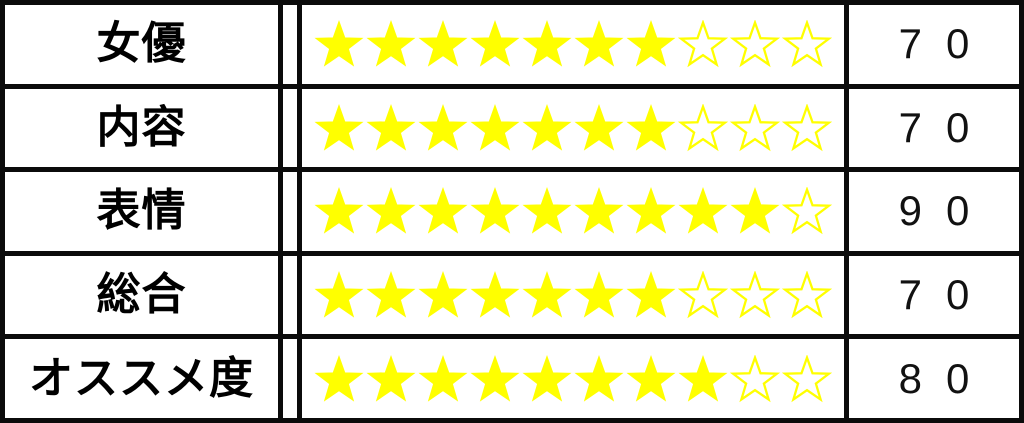  I want to click on label-cell: オススメ度, so click(144, 378).